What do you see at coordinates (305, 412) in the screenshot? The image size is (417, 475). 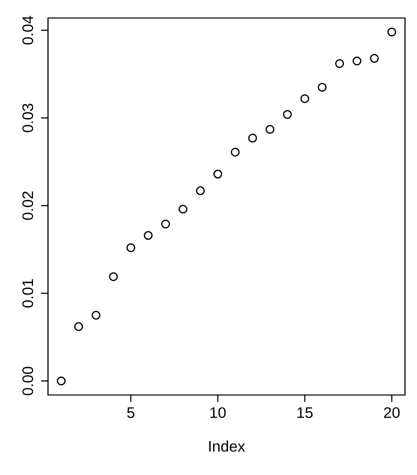 I see `x-tick-label: 15` at bounding box center [305, 412].